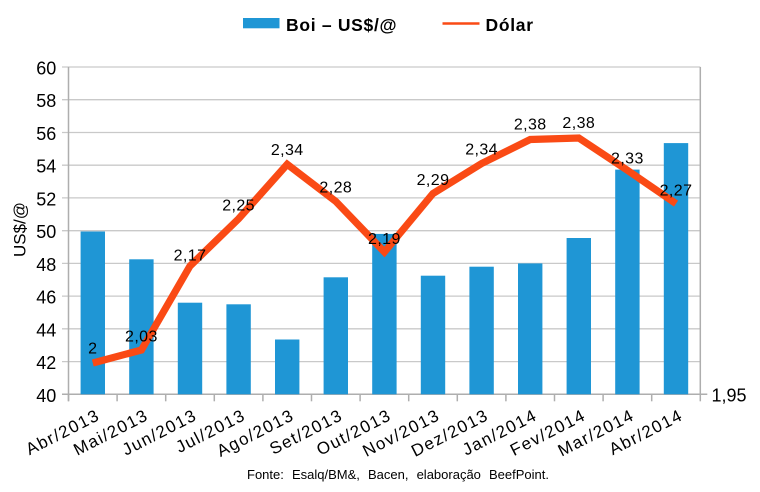 The width and height of the screenshot is (760, 492). I want to click on svg-text: 42, so click(46, 363).